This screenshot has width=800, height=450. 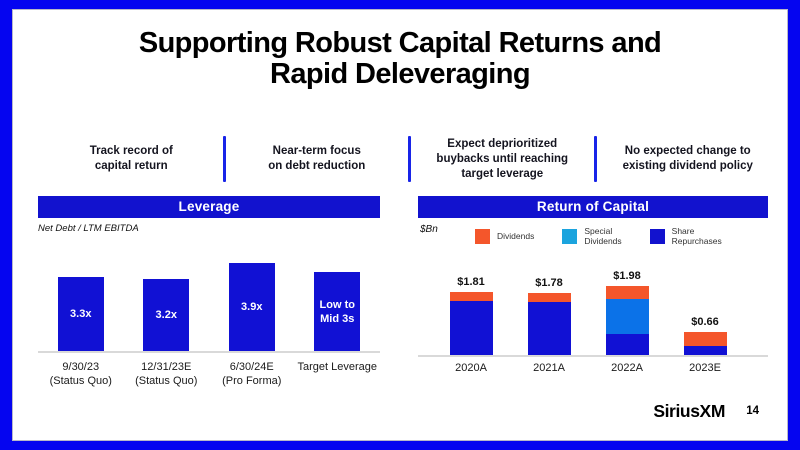 What do you see at coordinates (252, 374) in the screenshot?
I see `axis-label: 6/30/24E (Pro Forma)` at bounding box center [252, 374].